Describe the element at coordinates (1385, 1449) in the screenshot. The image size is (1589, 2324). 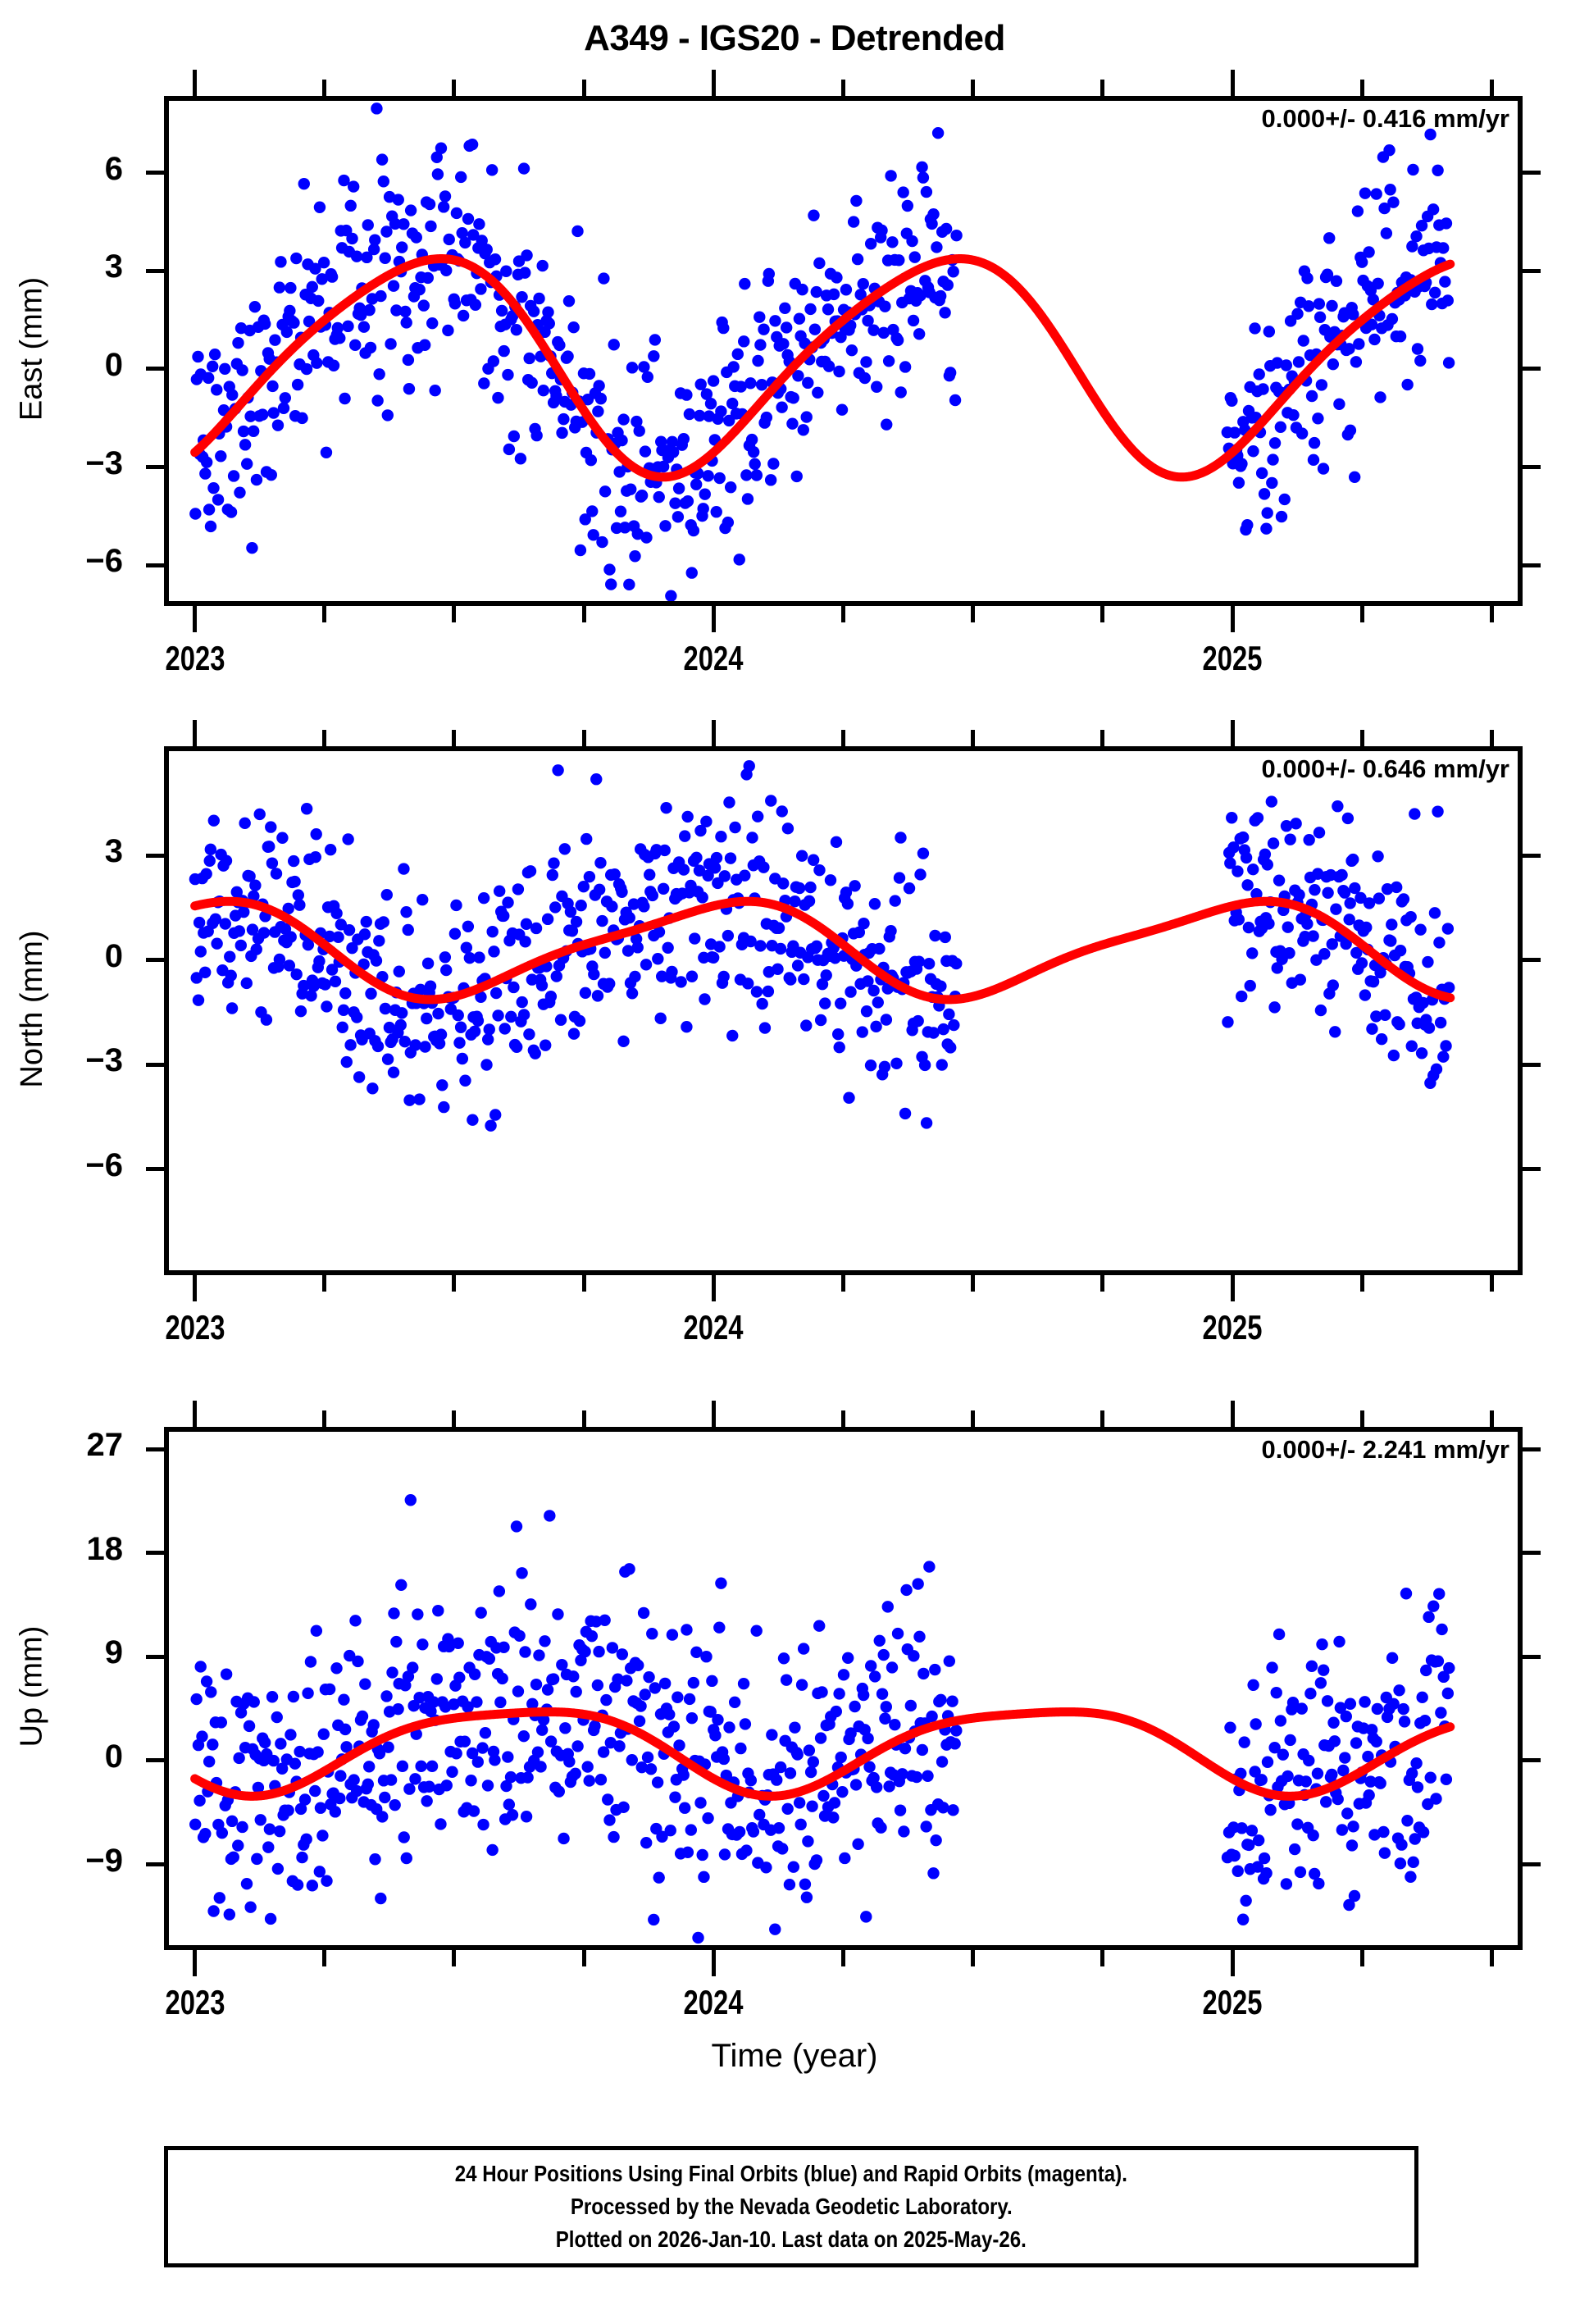
I see `up-rate-annotation: 0.000+/- 2.241 mm/yr` at that location.